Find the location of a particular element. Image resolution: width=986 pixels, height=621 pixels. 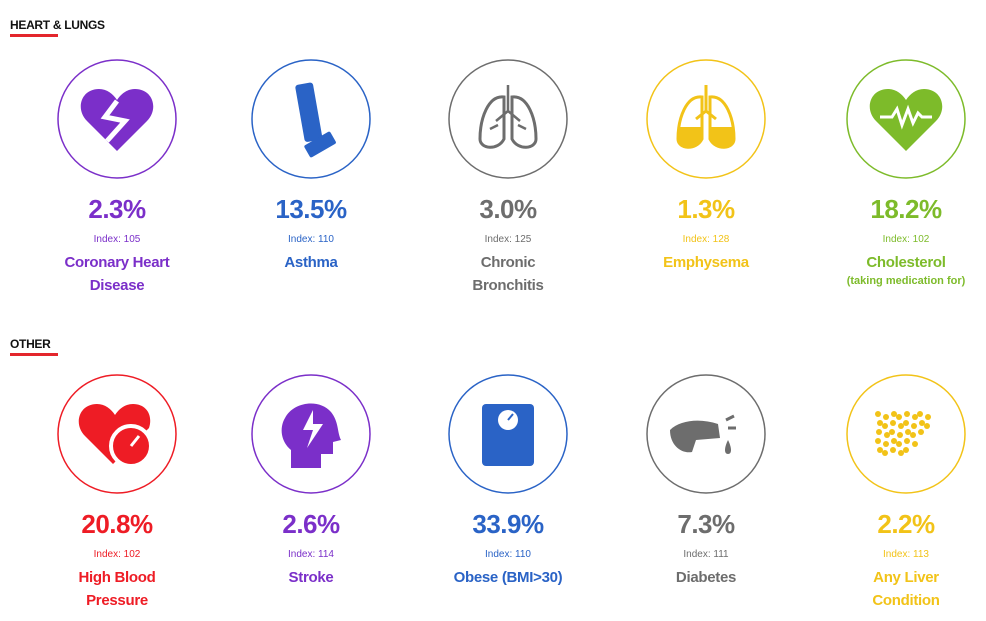

percent: 13.5% is located at coordinates (311, 209).